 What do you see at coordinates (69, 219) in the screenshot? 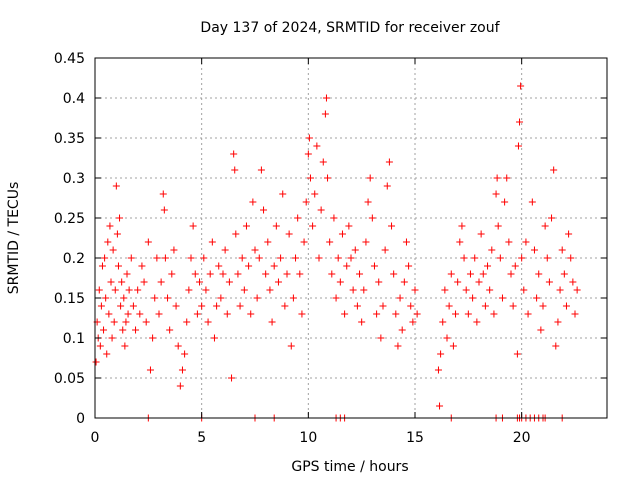
I see `y-tick-label: 0.25` at bounding box center [69, 219].